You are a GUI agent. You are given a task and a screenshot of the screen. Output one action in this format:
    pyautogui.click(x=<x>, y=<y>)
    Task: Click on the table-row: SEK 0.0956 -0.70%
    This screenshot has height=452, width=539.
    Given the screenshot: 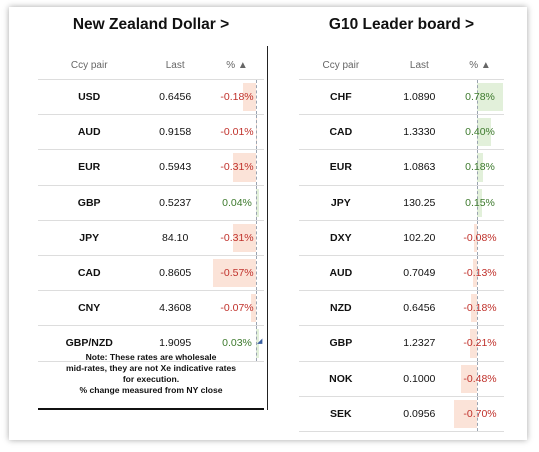 What is the action you would take?
    pyautogui.click(x=401, y=414)
    